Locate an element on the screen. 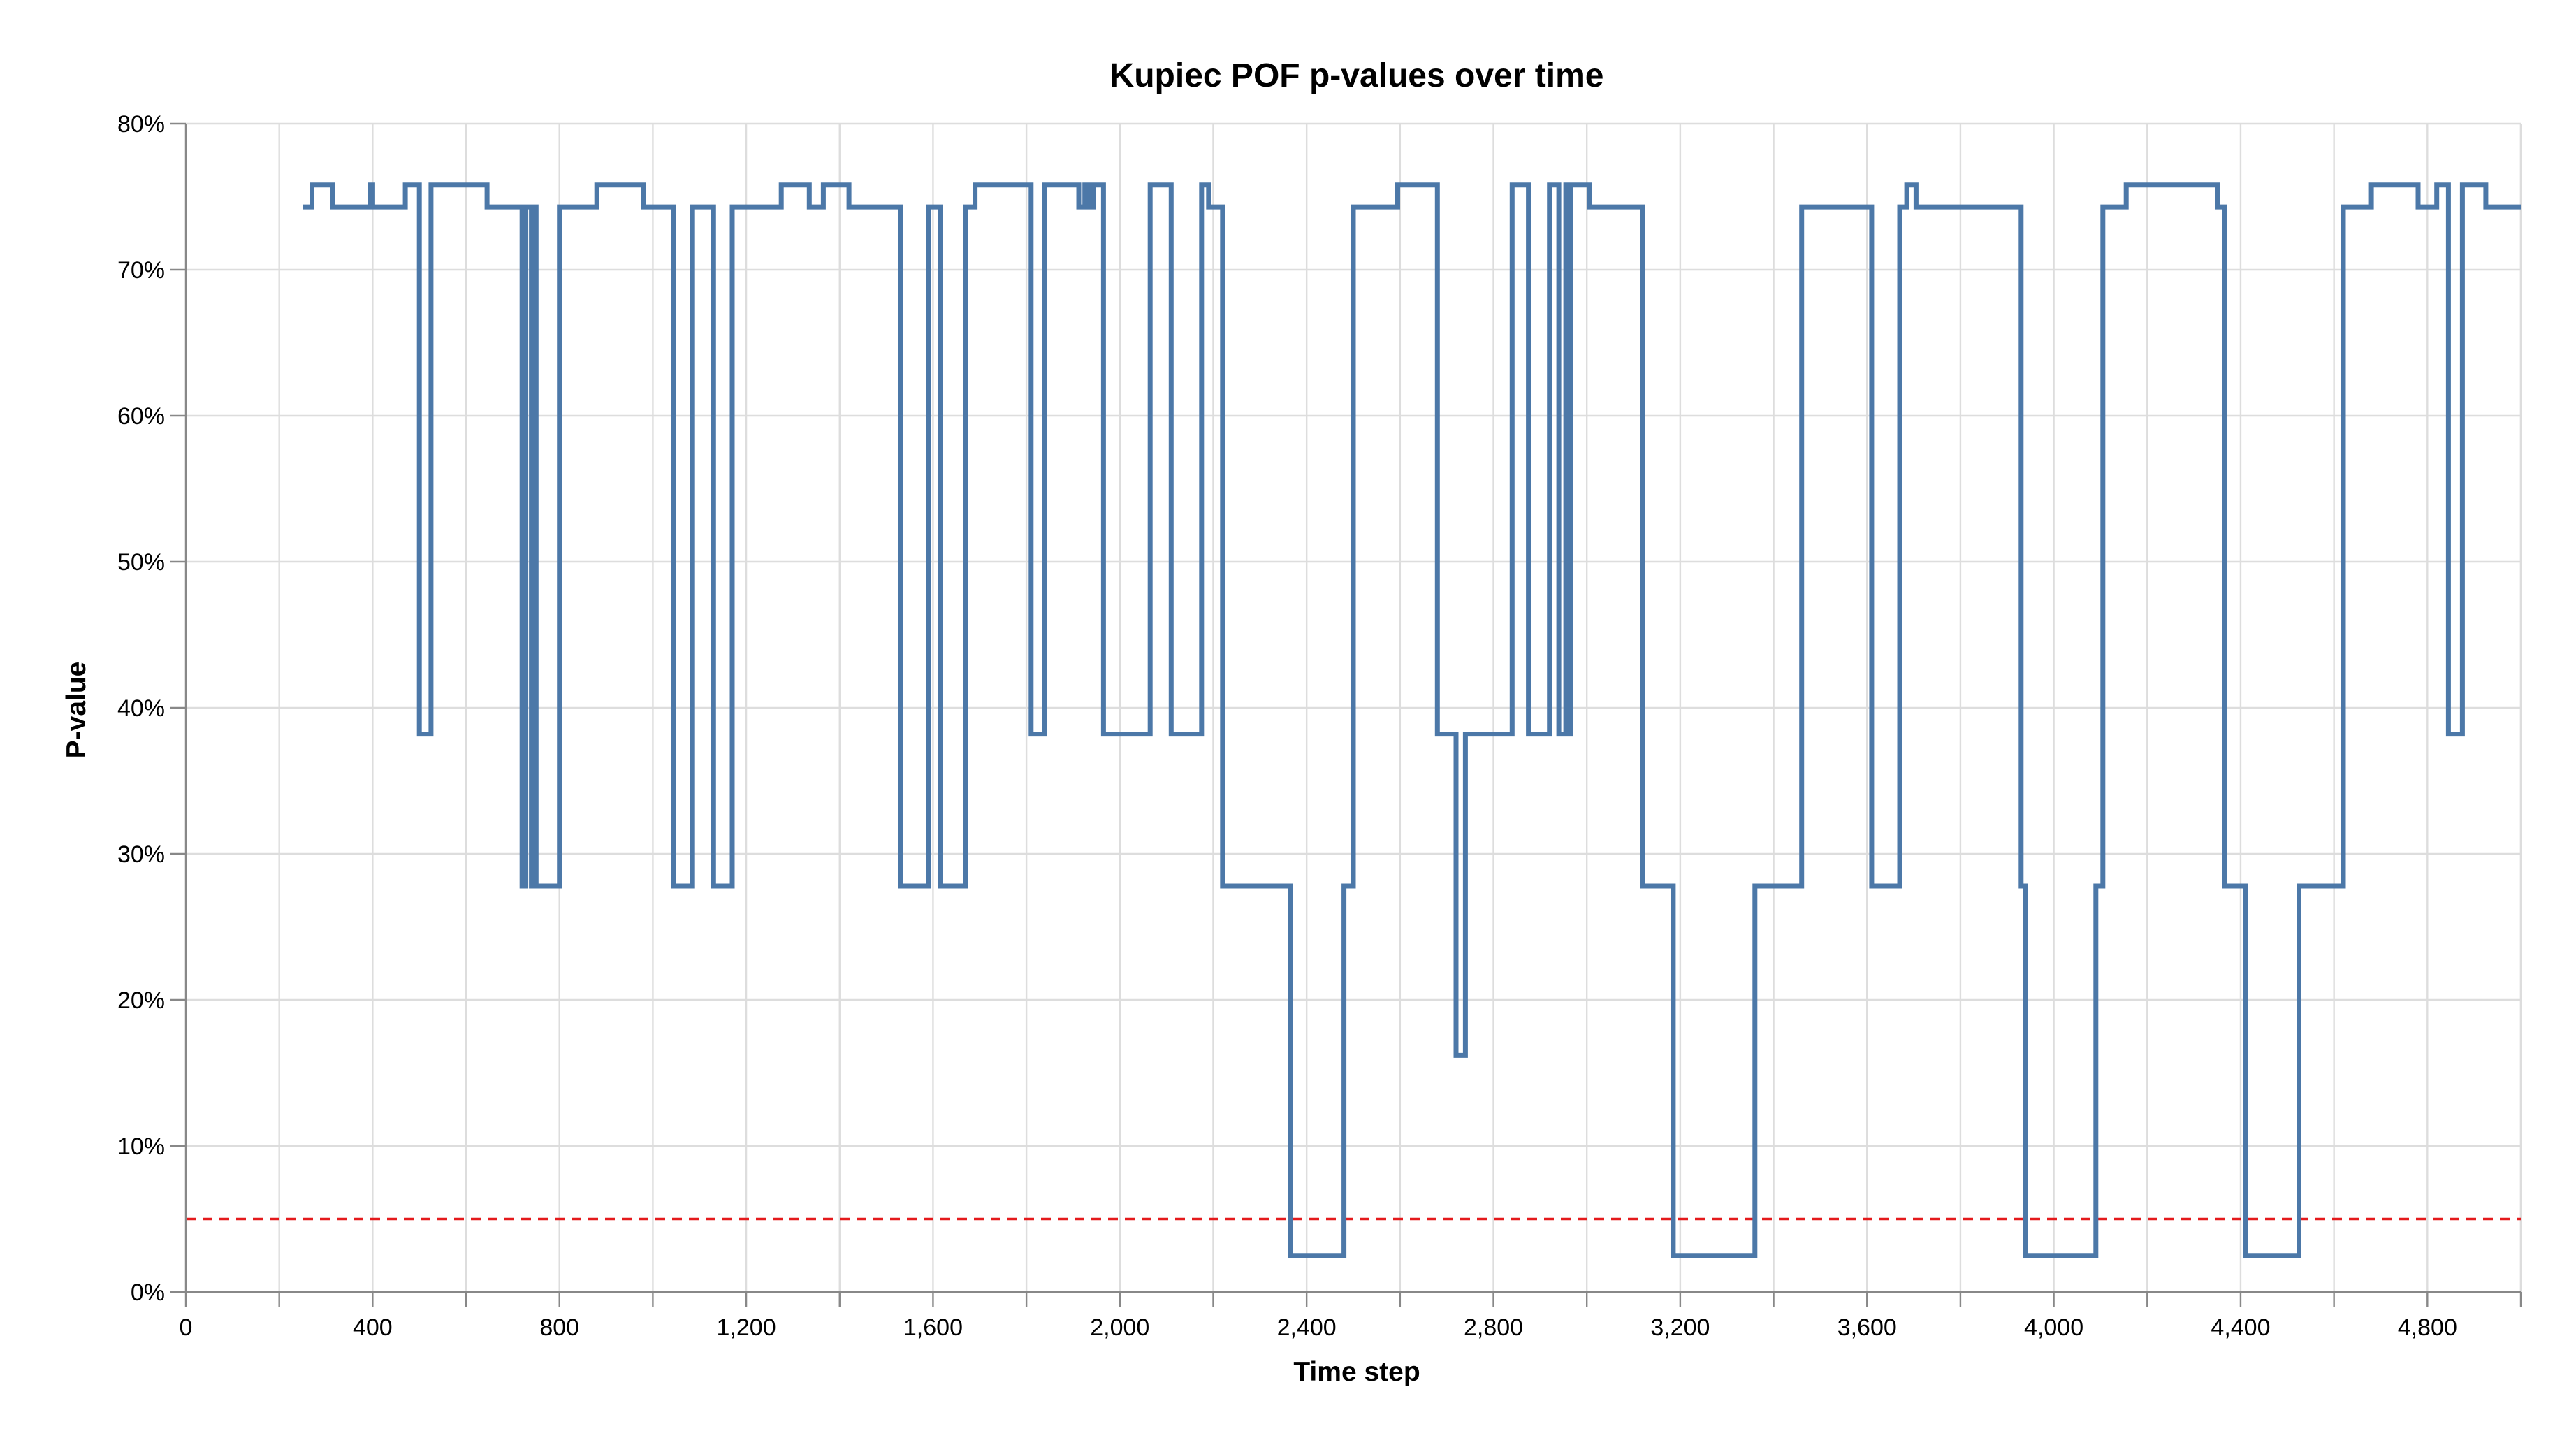 This screenshot has height=1438, width=2576. x-axis-title: Time step is located at coordinates (1356, 1372).